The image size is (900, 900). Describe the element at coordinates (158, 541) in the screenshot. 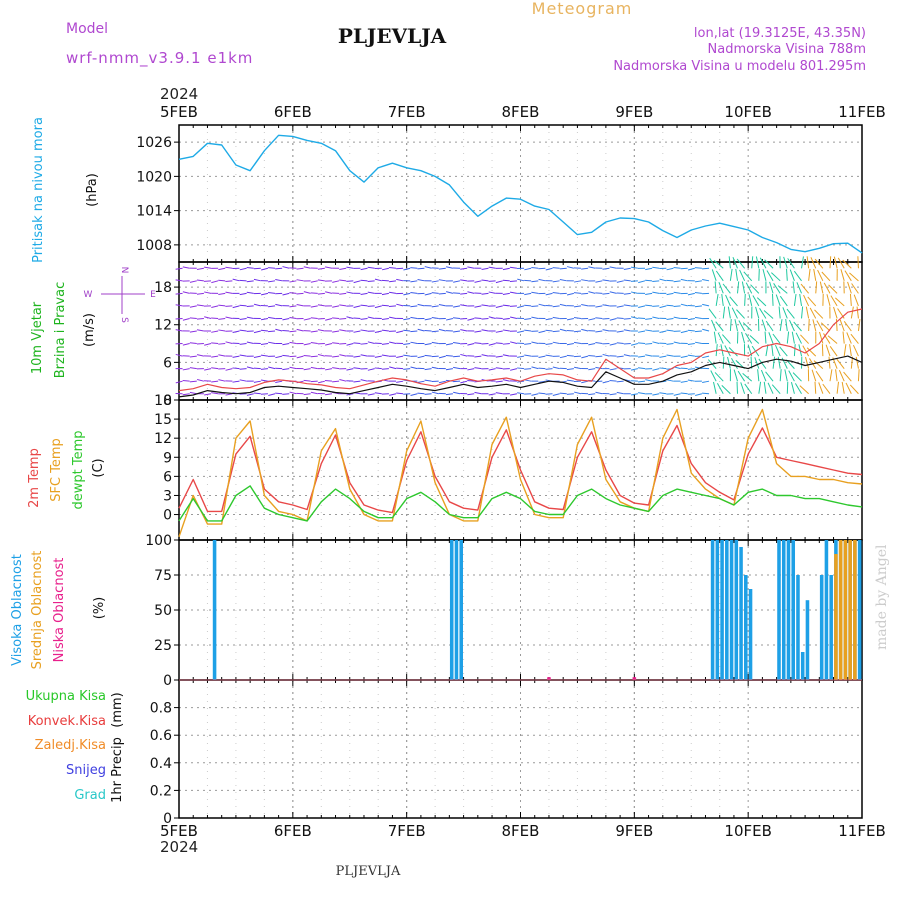

I see `y-tick-label: 100` at that location.